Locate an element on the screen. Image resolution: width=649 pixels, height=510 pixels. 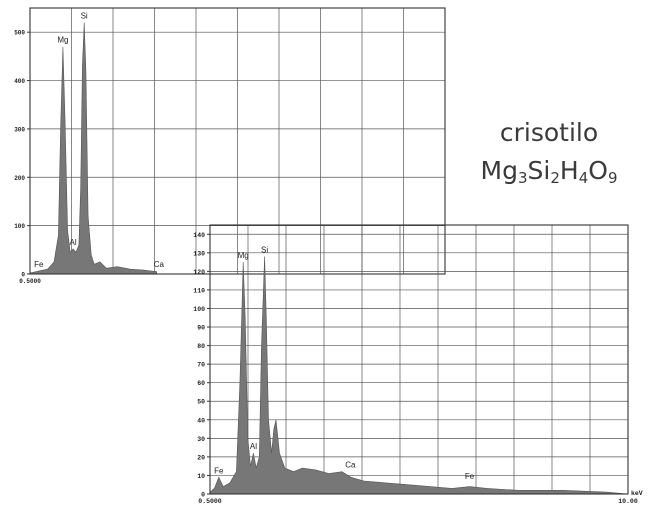
formula-subscript: 9 is located at coordinates (612, 178).